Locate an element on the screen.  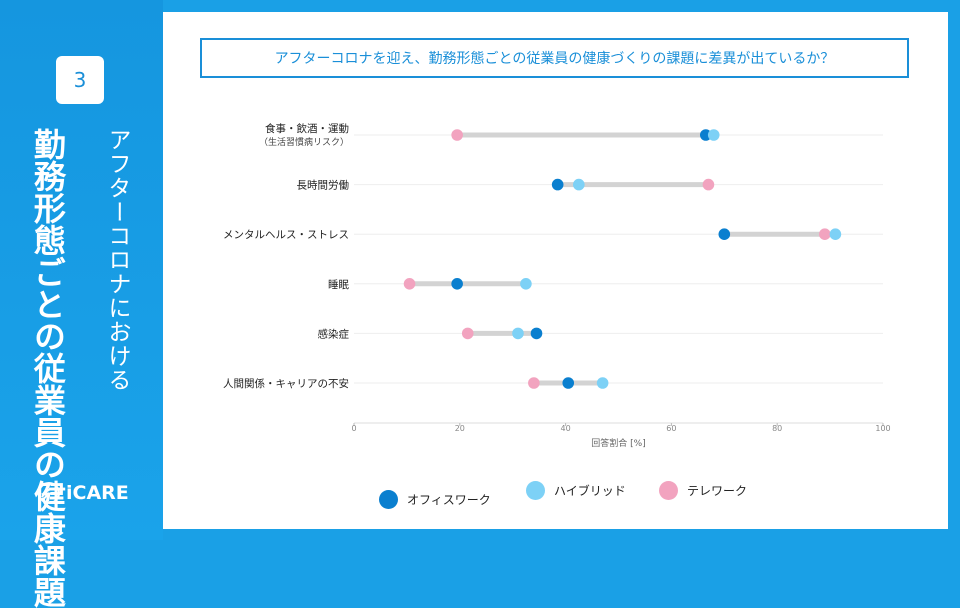
category-sublabel: （生活習慣病リスク） is located at coordinates (304, 142).